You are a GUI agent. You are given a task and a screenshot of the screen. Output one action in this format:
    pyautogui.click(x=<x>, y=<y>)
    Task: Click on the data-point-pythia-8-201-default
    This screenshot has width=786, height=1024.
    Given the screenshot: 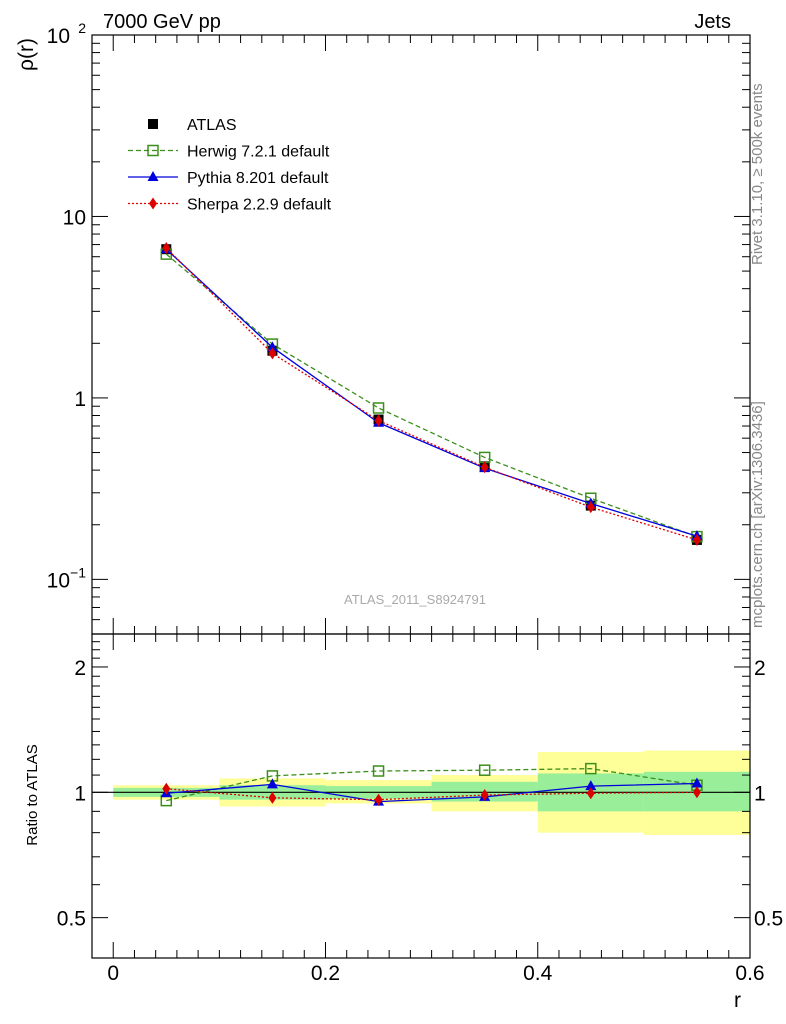 What is the action you would take?
    pyautogui.click(x=272, y=346)
    